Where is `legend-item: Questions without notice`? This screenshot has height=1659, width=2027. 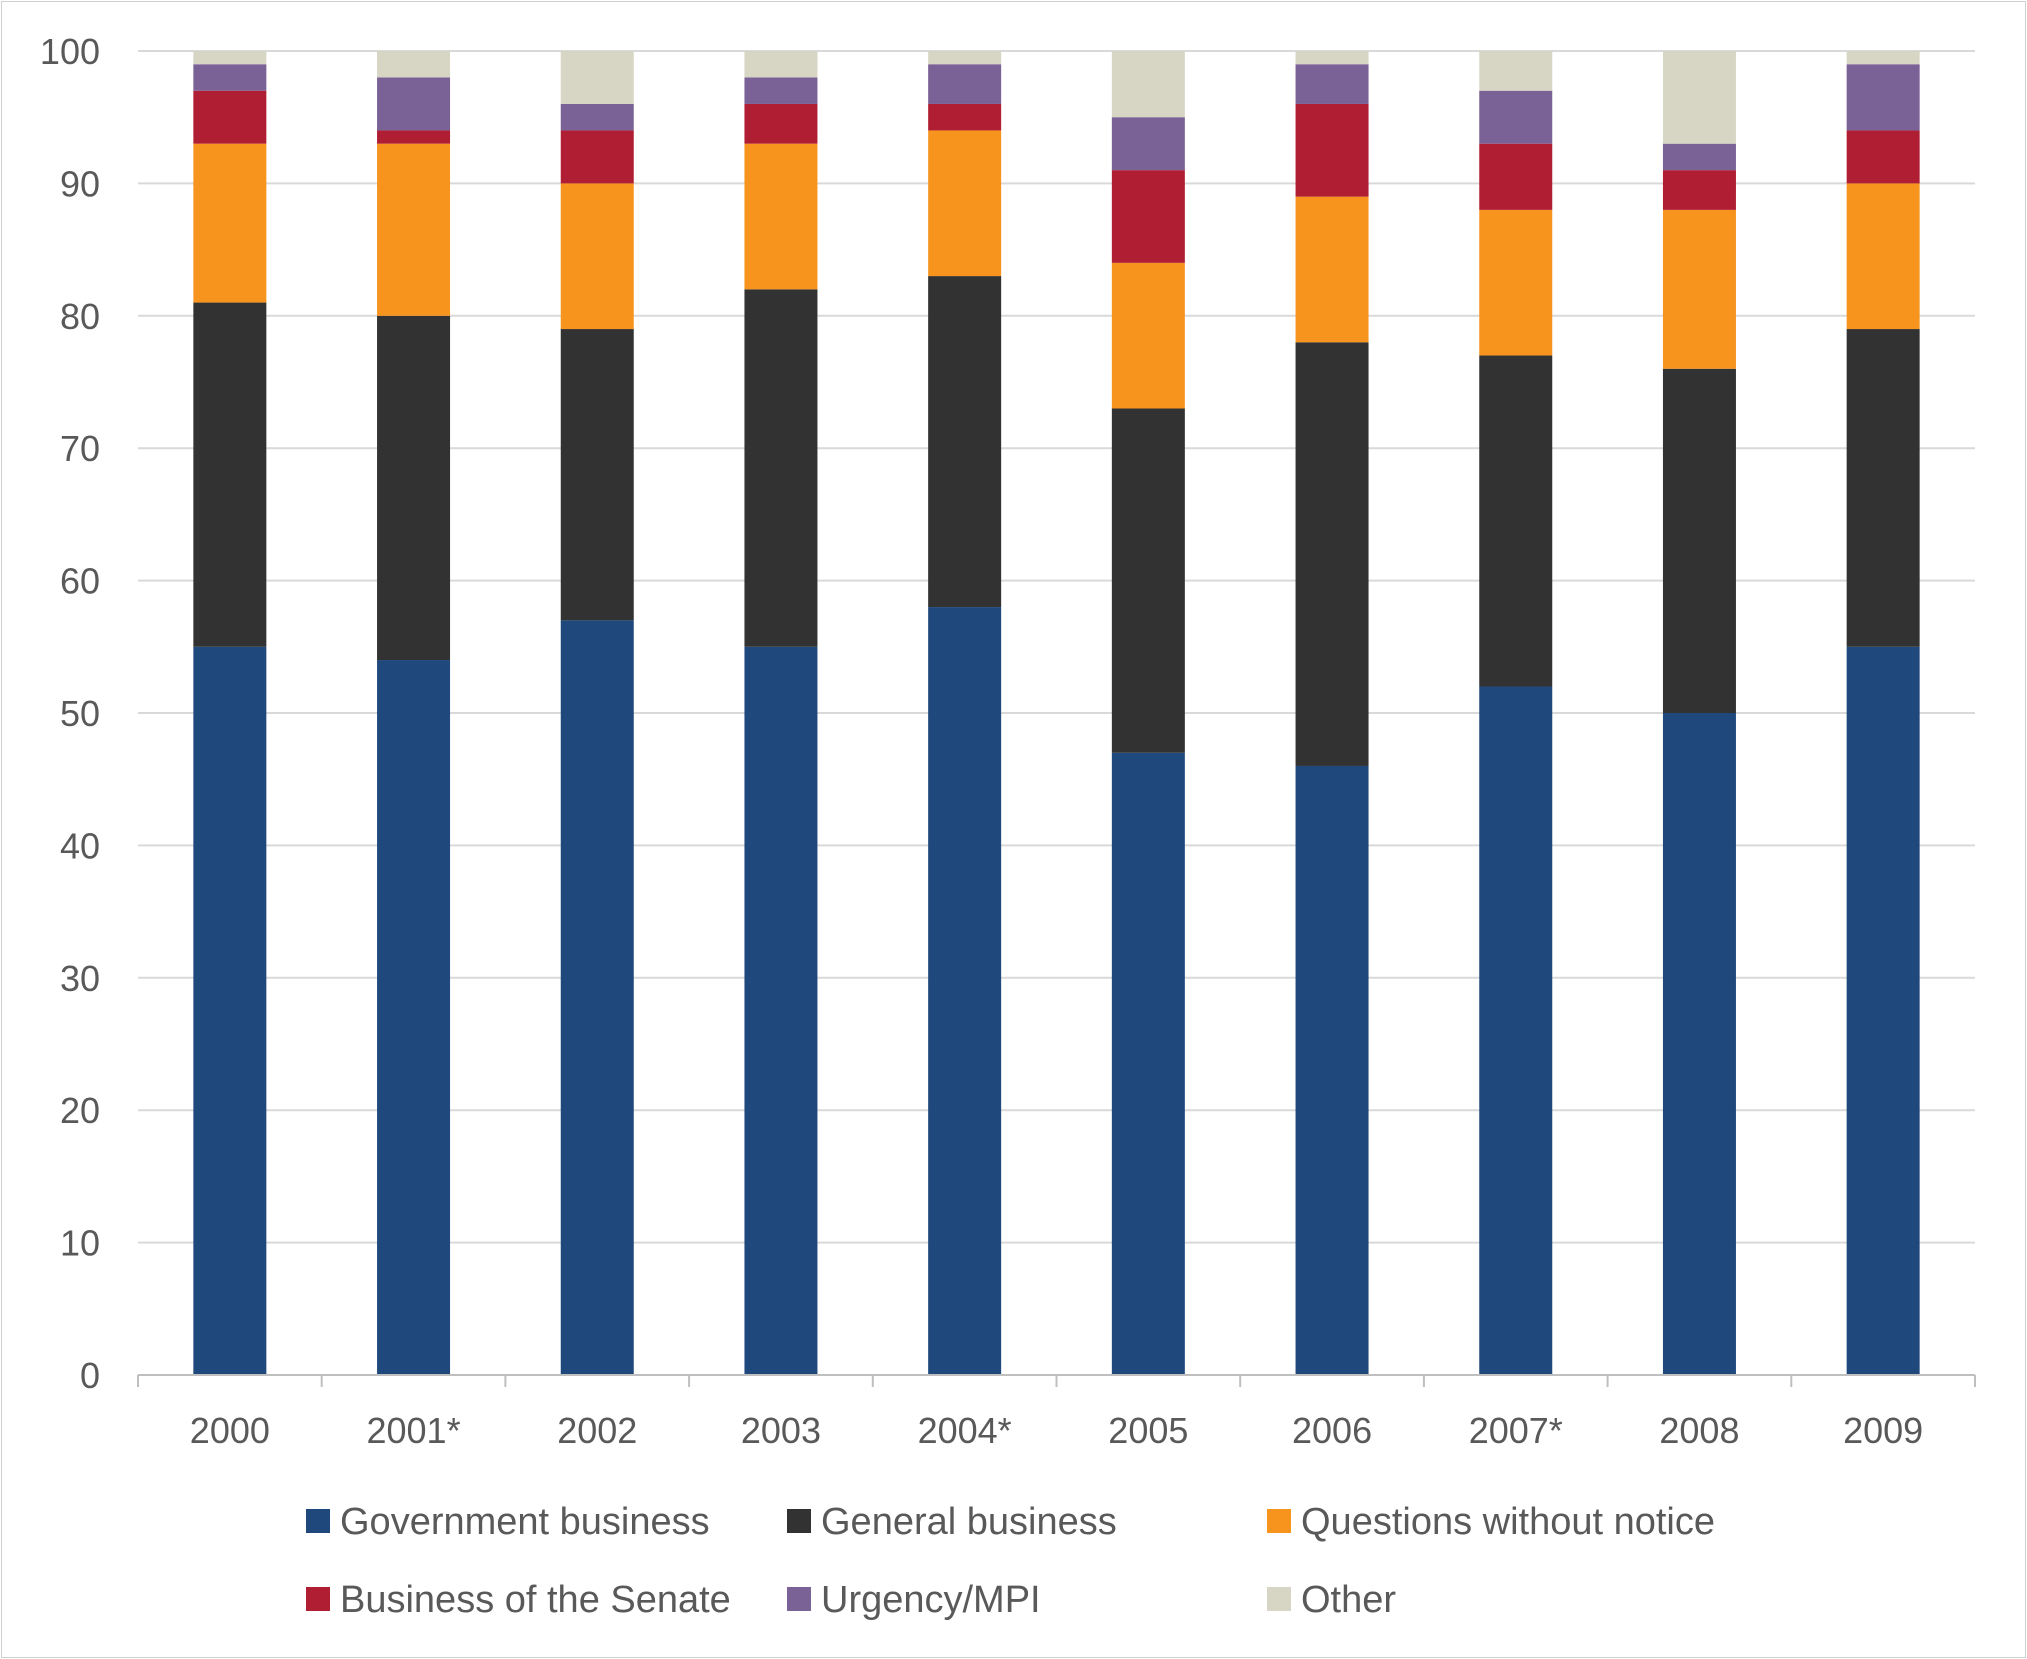
legend-item: Questions without notice is located at coordinates (1491, 1522).